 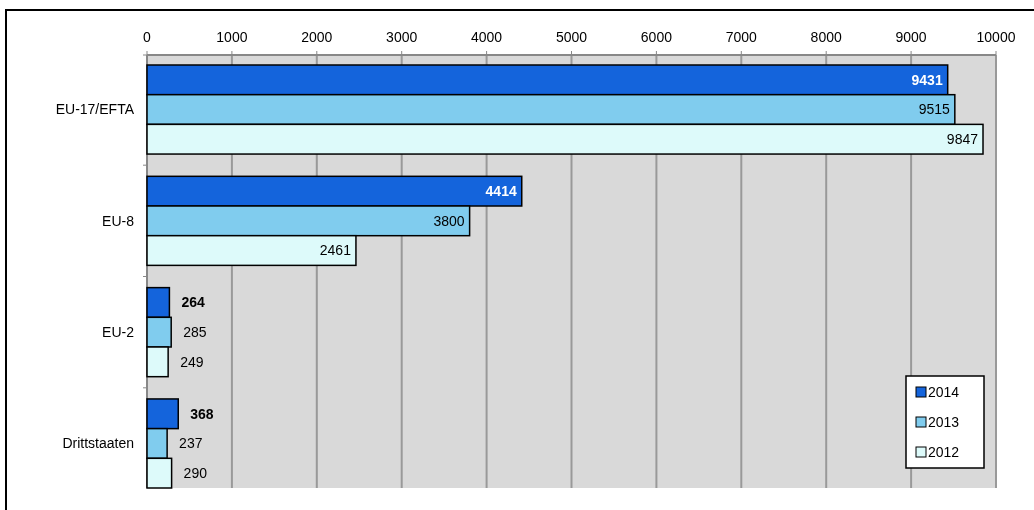 I want to click on x-tick-label: 10000, so click(x=996, y=37).